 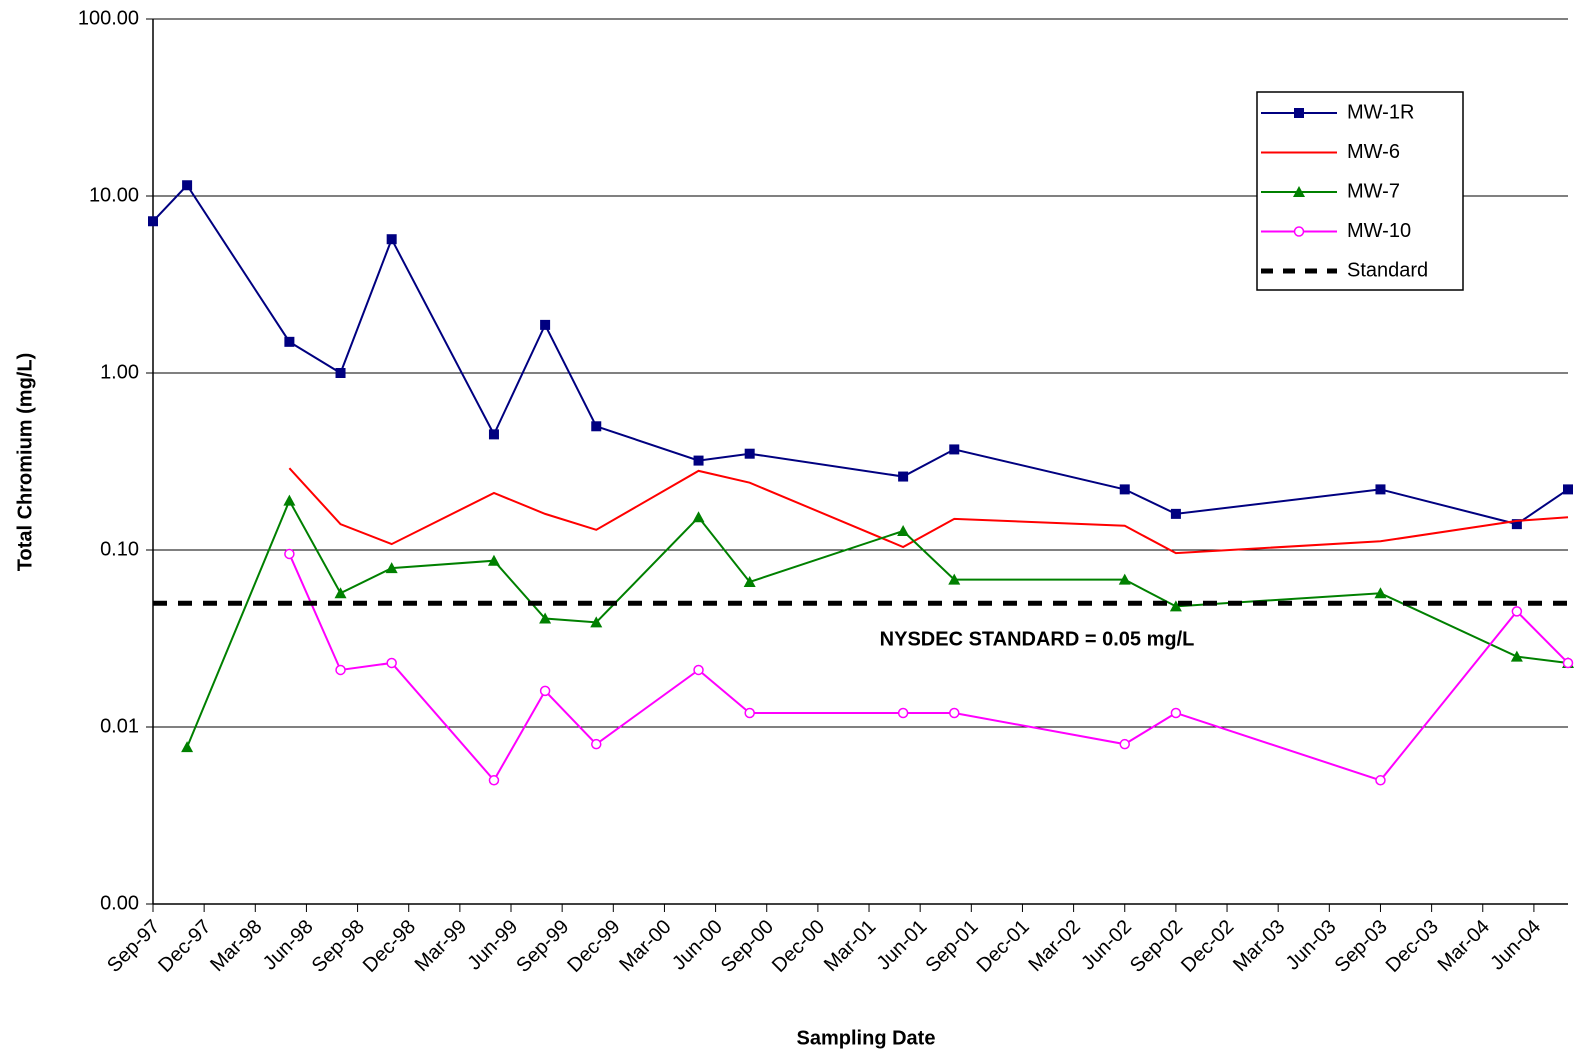 What do you see at coordinates (798, 946) in the screenshot?
I see `x-tick-label: Dec-00` at bounding box center [798, 946].